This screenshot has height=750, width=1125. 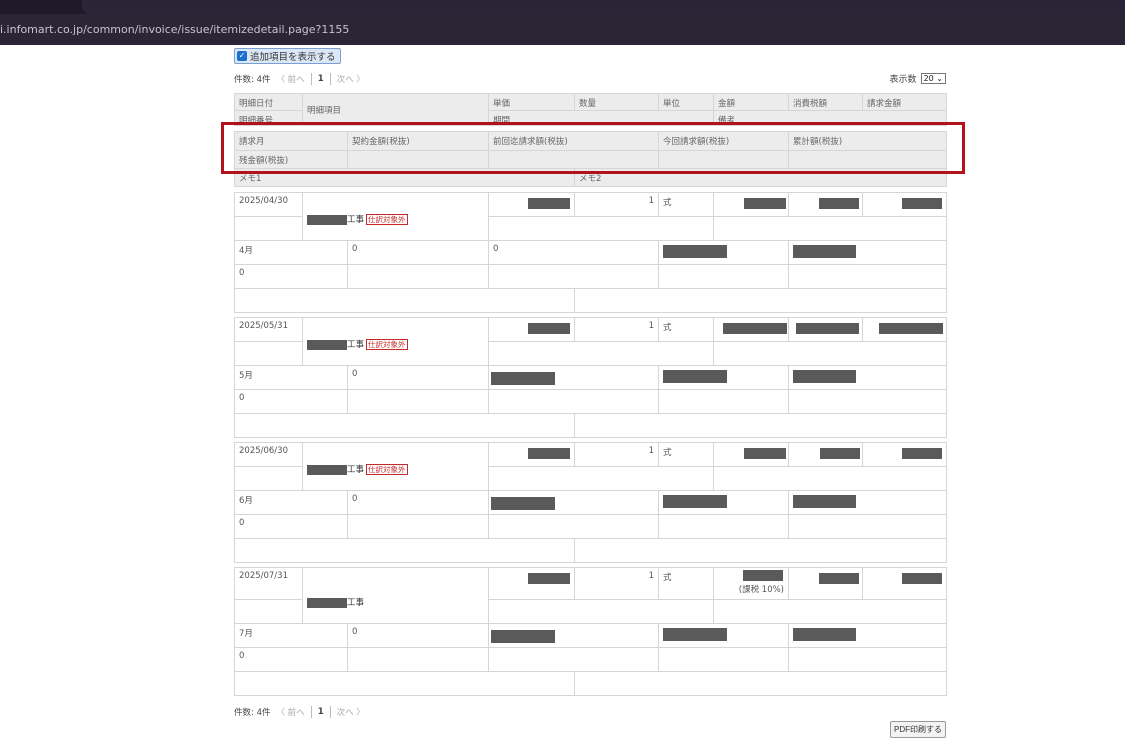 I want to click on row-date: 2025/07/31, so click(x=268, y=583).